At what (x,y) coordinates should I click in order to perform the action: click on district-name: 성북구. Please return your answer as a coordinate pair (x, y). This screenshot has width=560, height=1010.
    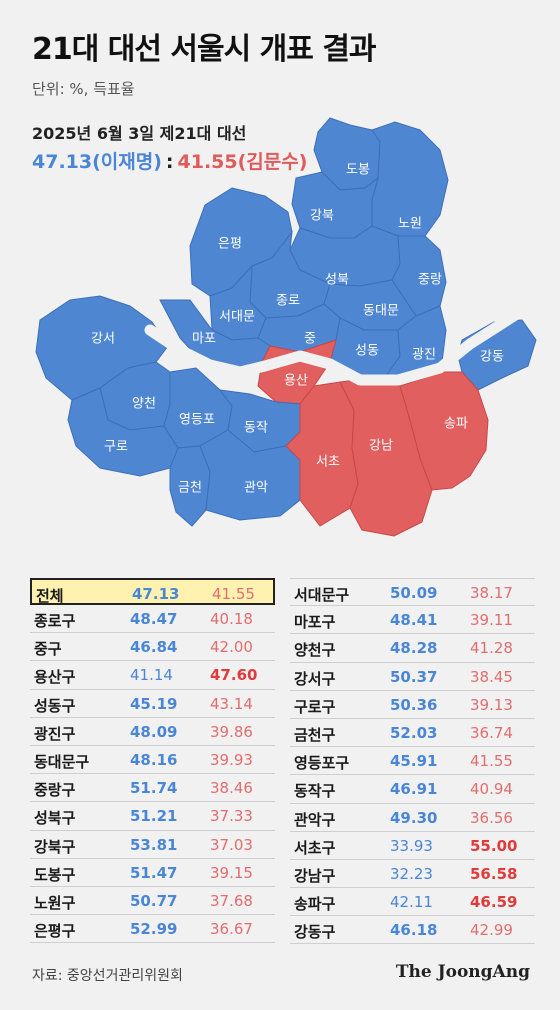
    Looking at the image, I should click on (55, 818).